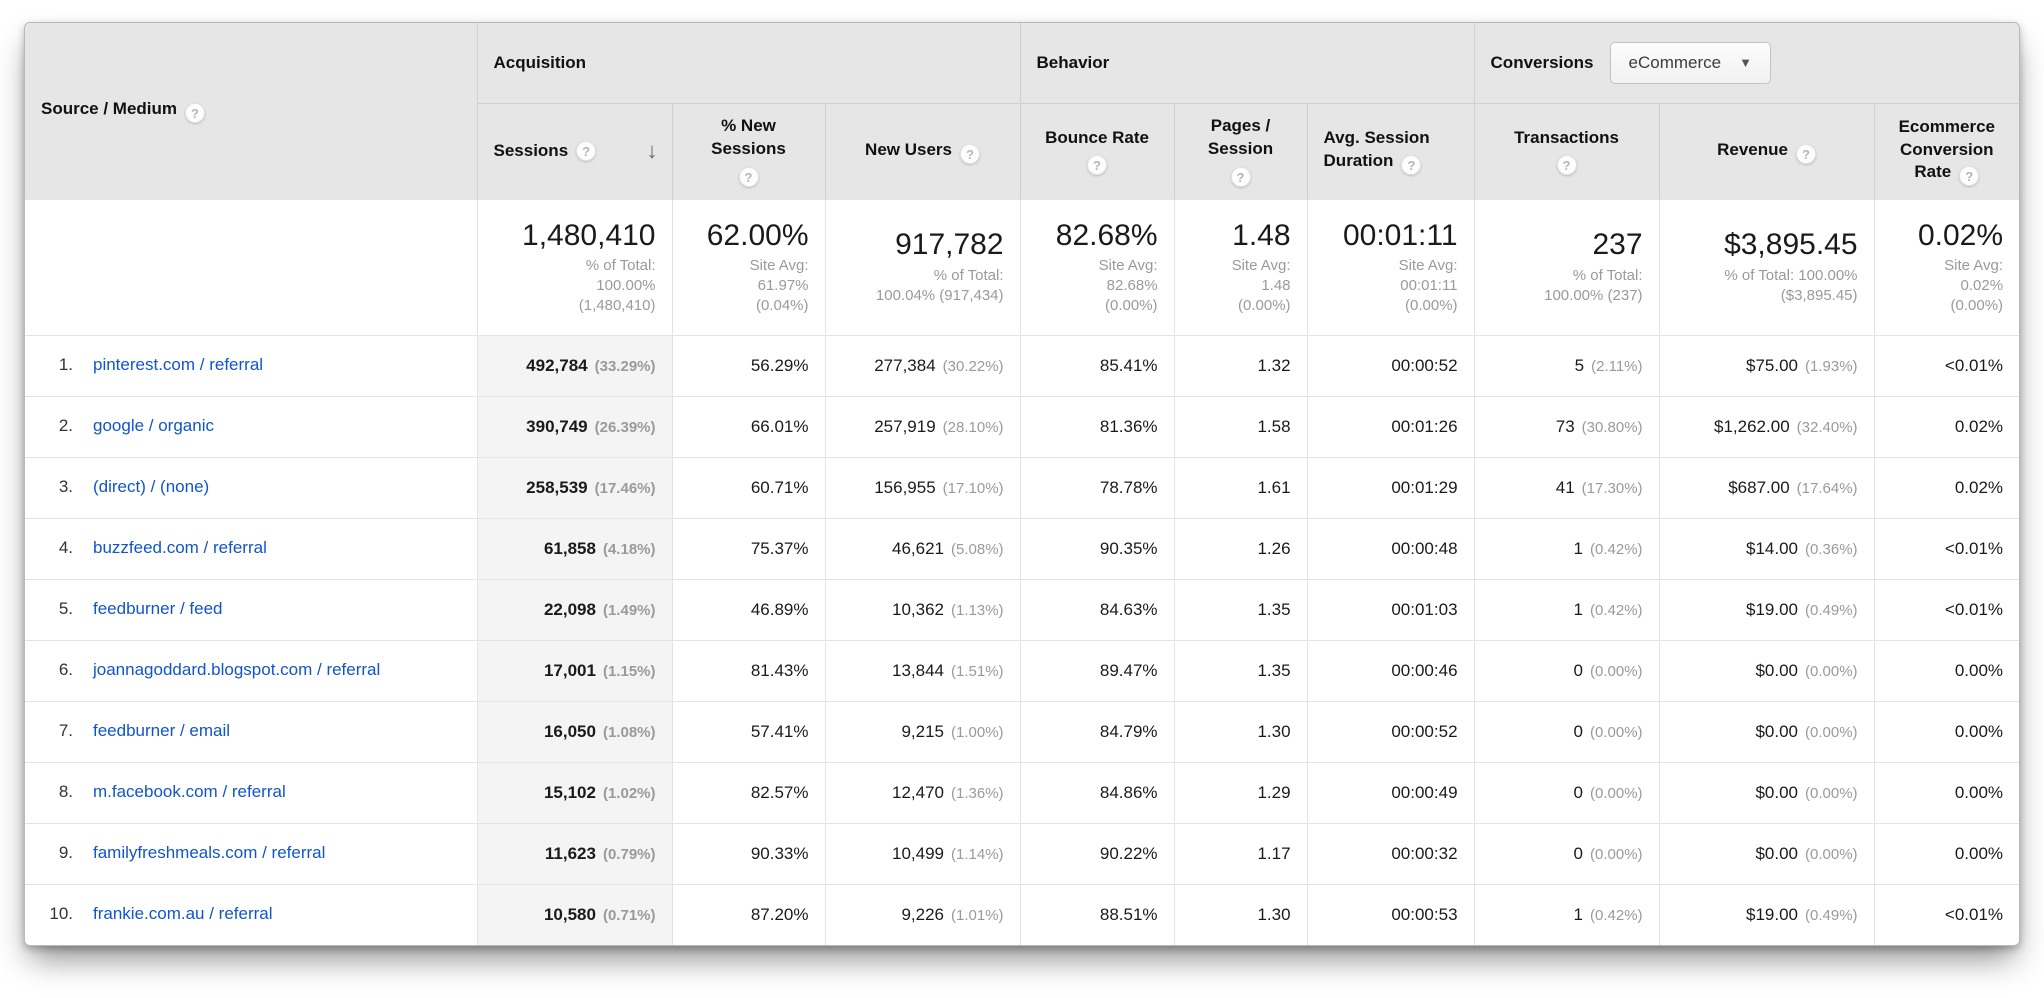 The height and width of the screenshot is (998, 2044). What do you see at coordinates (180, 548) in the screenshot?
I see `source-medium-link: buzzfeed.com / referral` at bounding box center [180, 548].